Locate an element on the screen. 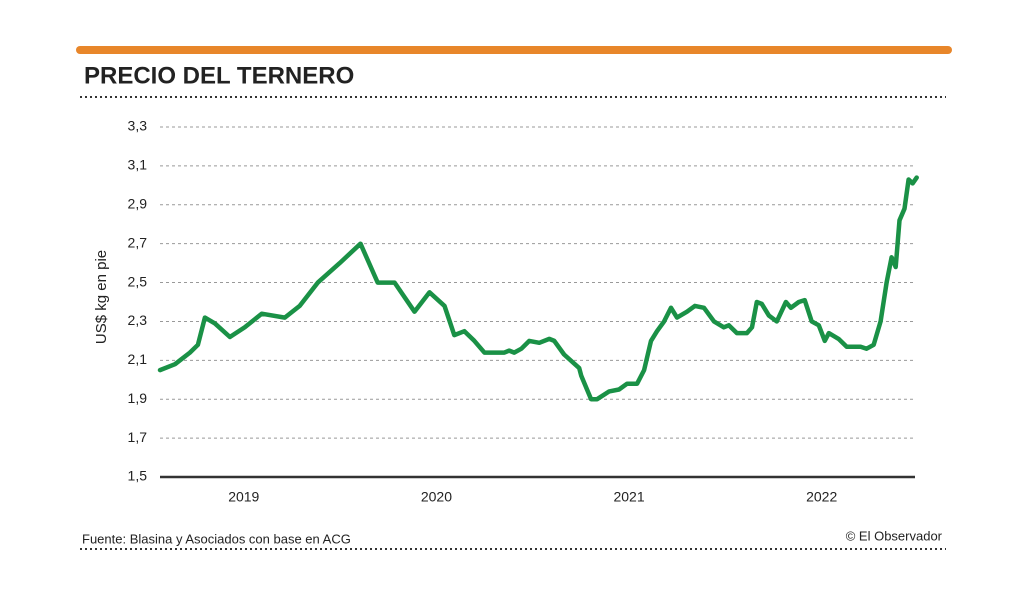 This screenshot has width=1024, height=597. x-tick-label: 2020 is located at coordinates (436, 497).